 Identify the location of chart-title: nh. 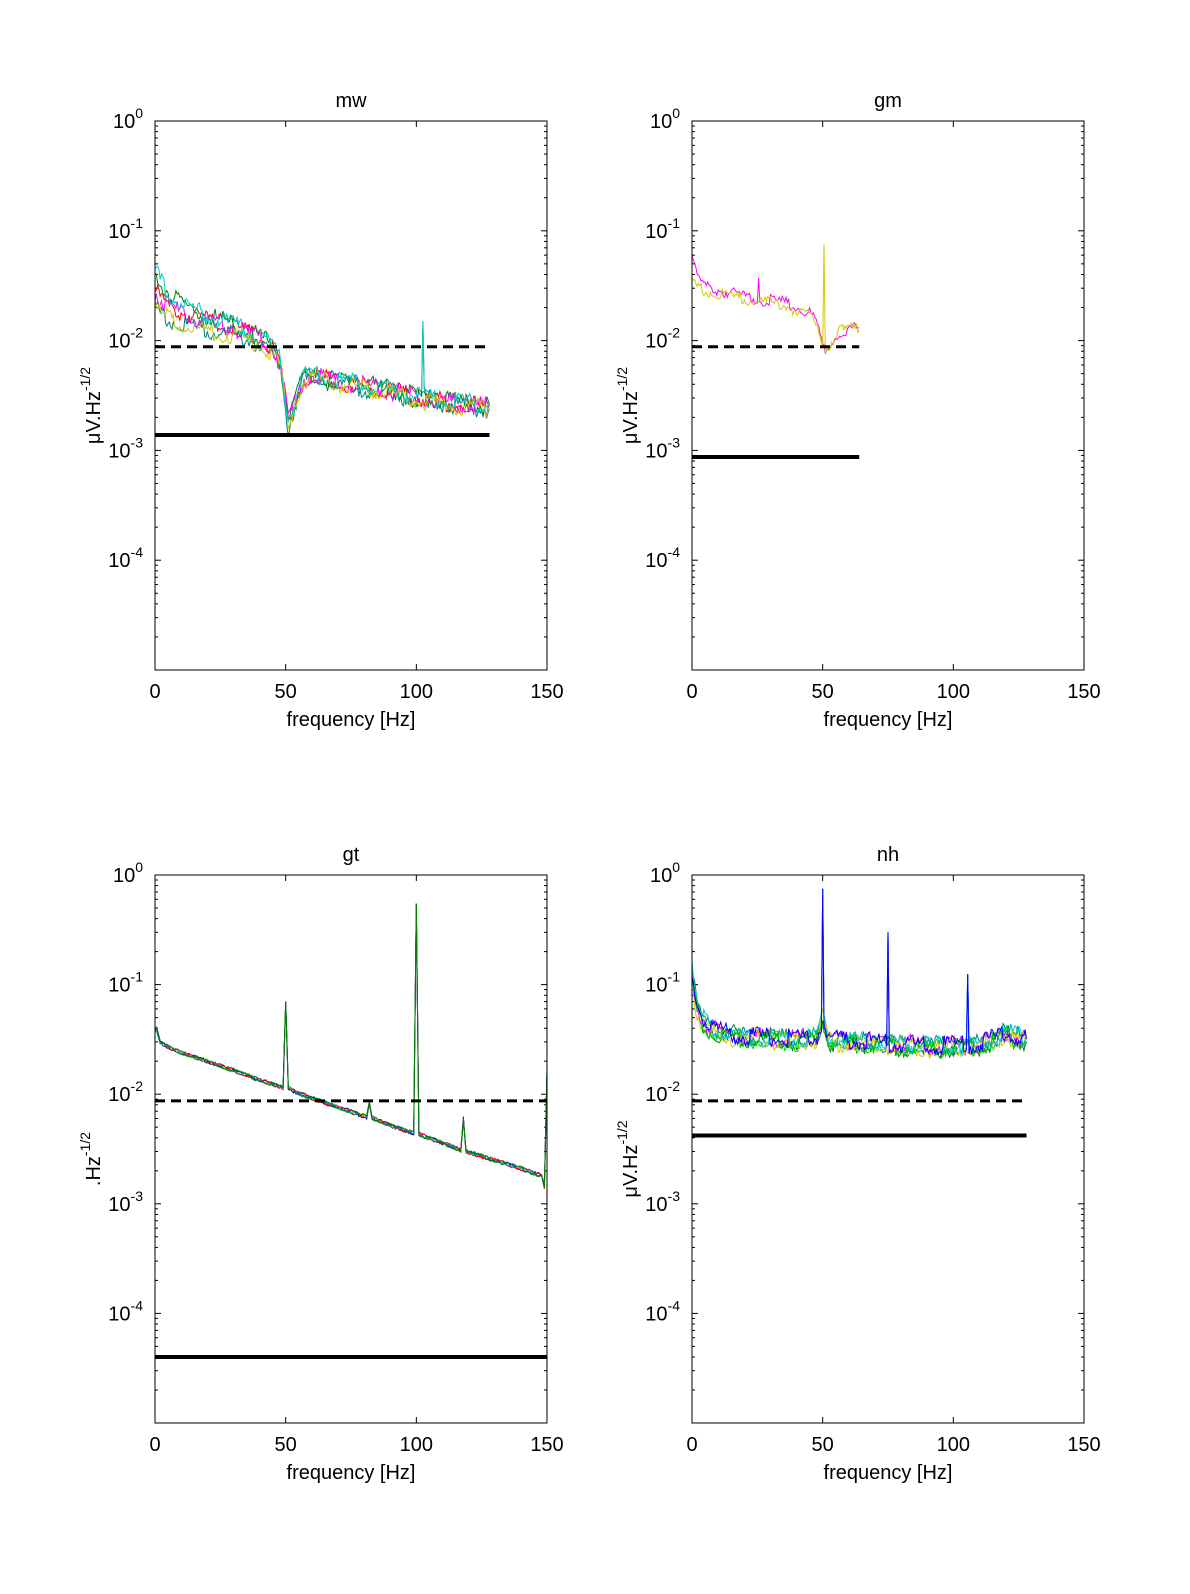
(888, 855).